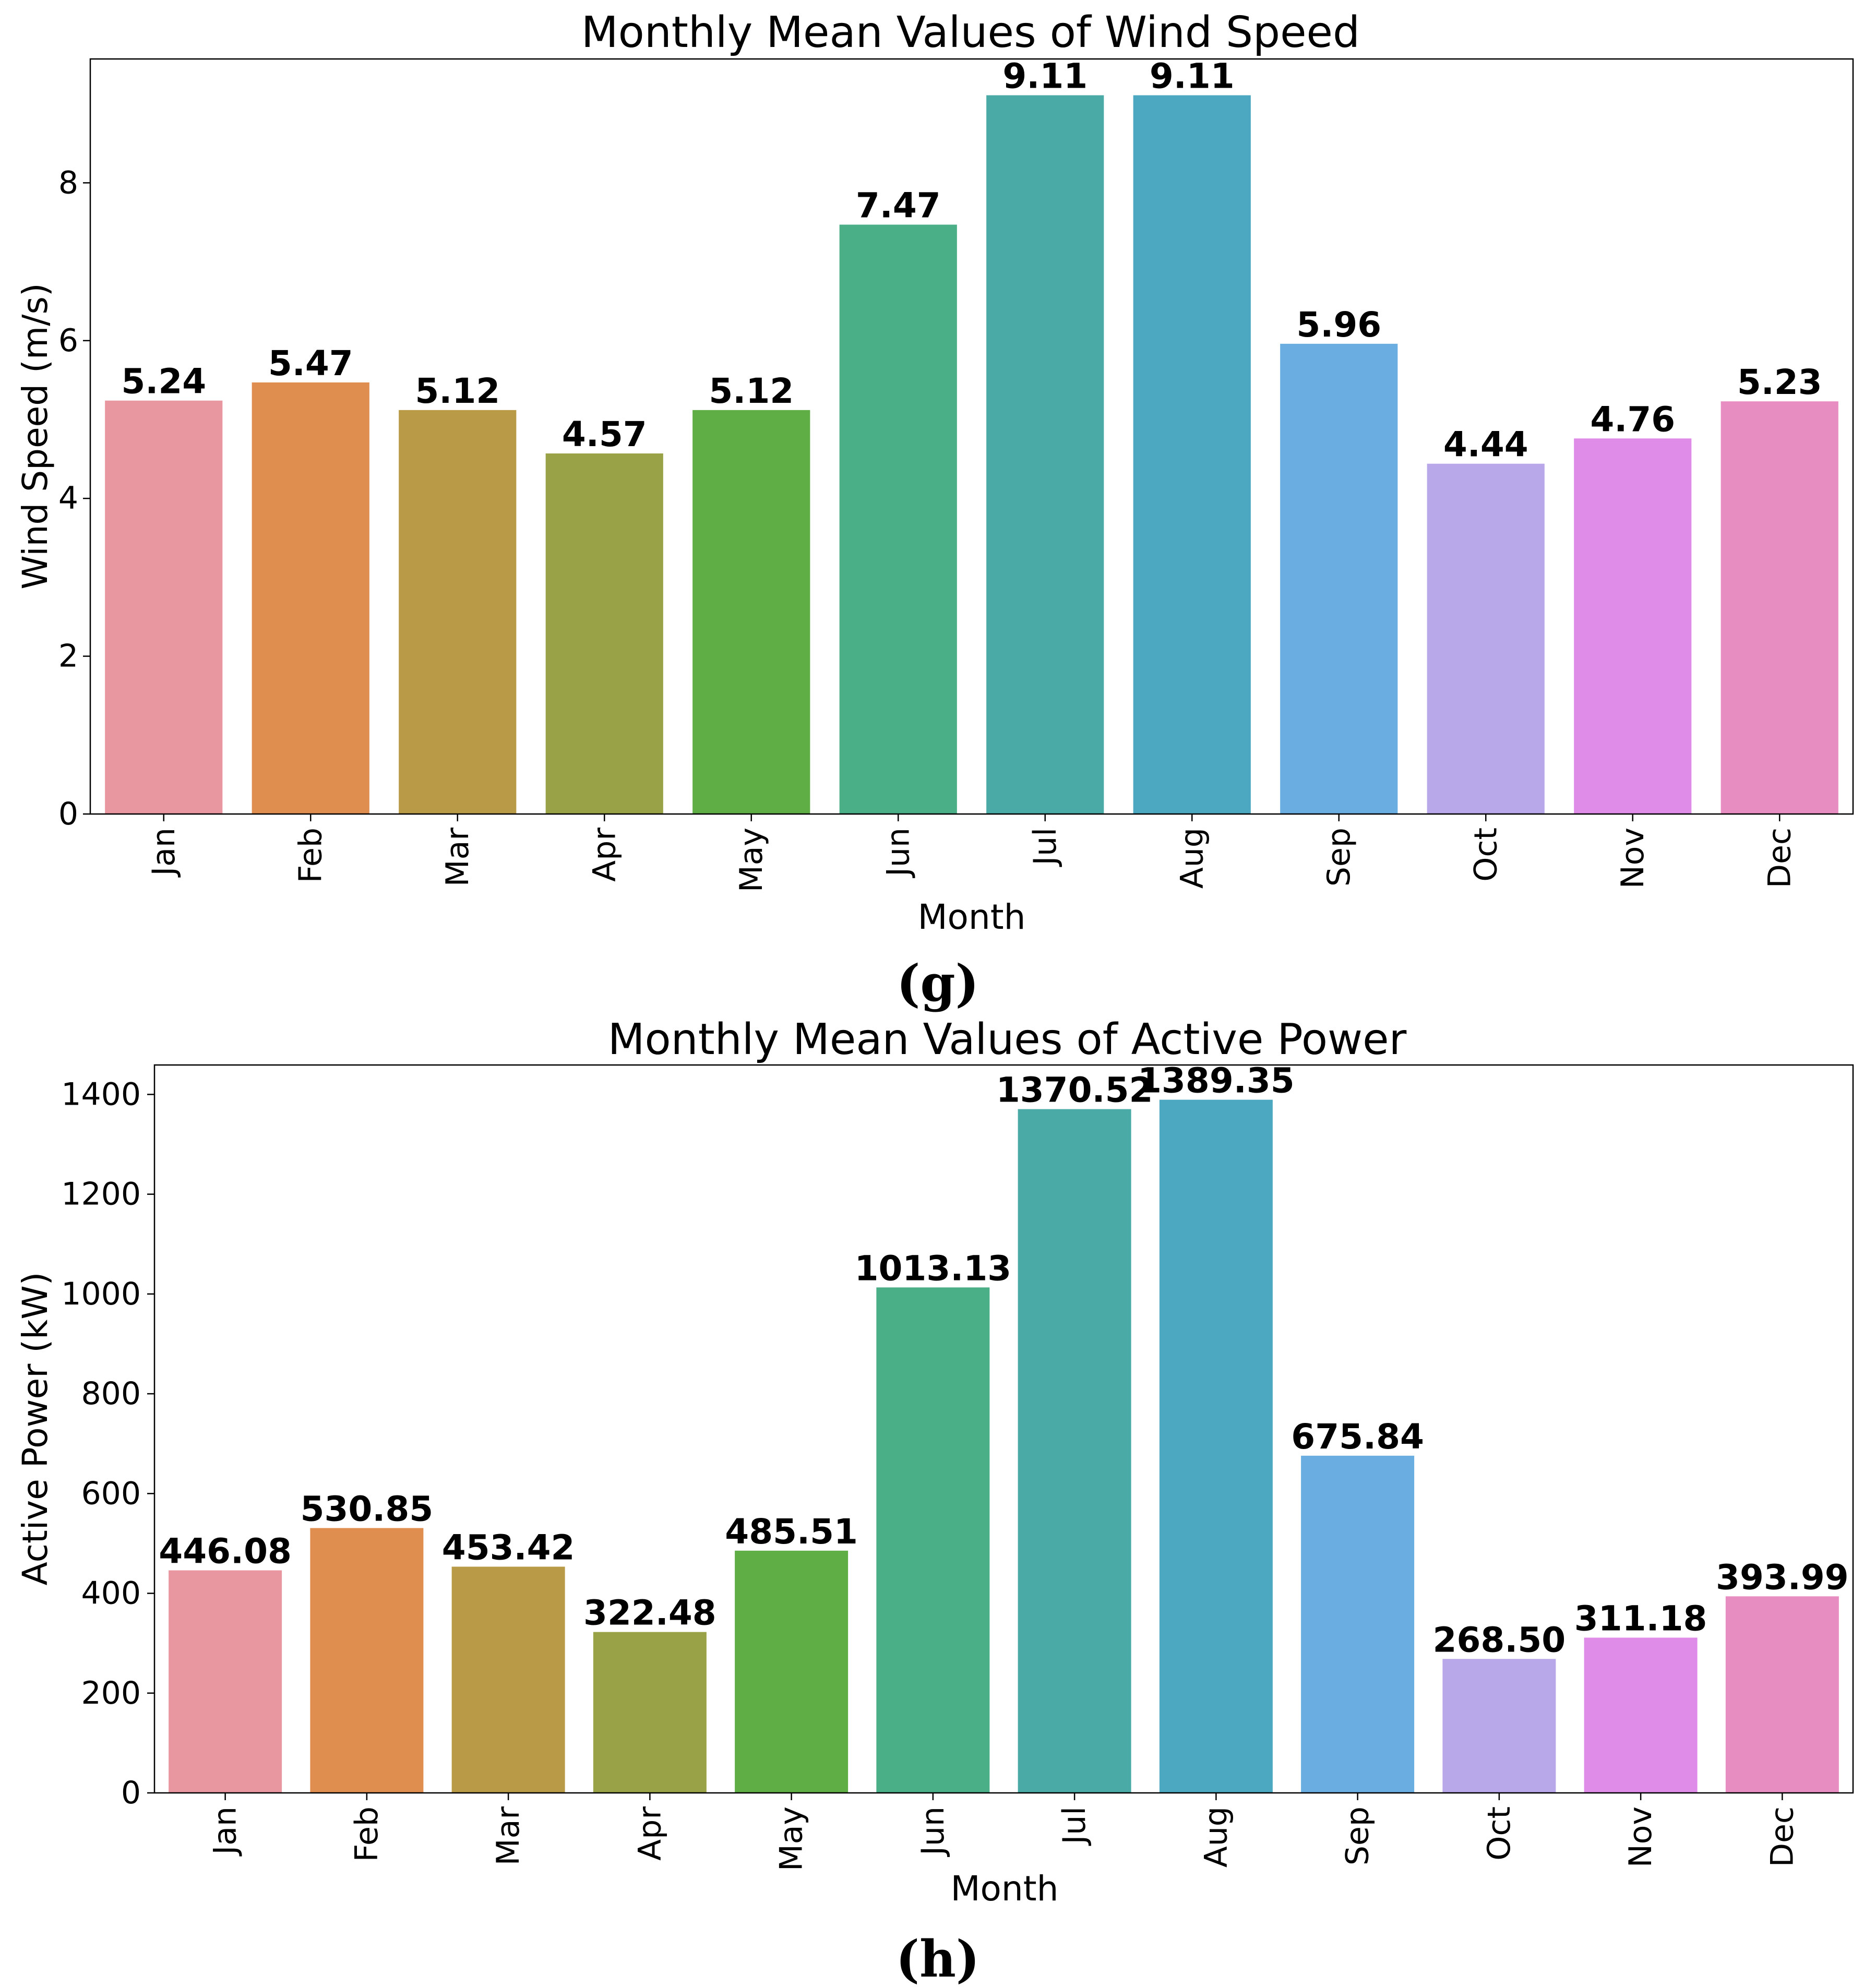 This screenshot has height=1987, width=1876. What do you see at coordinates (68, 657) in the screenshot?
I see `y-tick-label: 2` at bounding box center [68, 657].